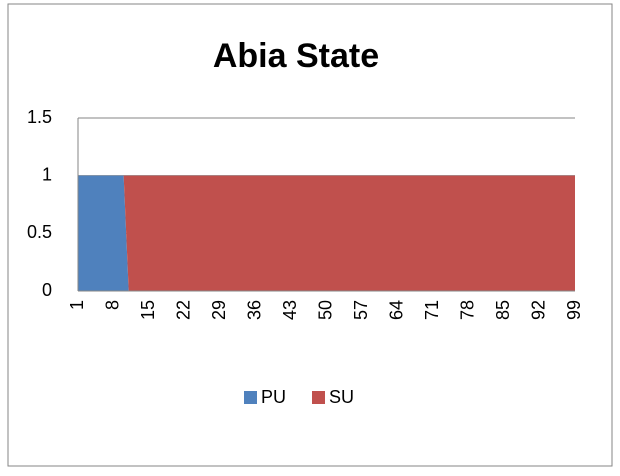 The height and width of the screenshot is (476, 620). What do you see at coordinates (112, 305) in the screenshot?
I see `x-tick-label: 8` at bounding box center [112, 305].